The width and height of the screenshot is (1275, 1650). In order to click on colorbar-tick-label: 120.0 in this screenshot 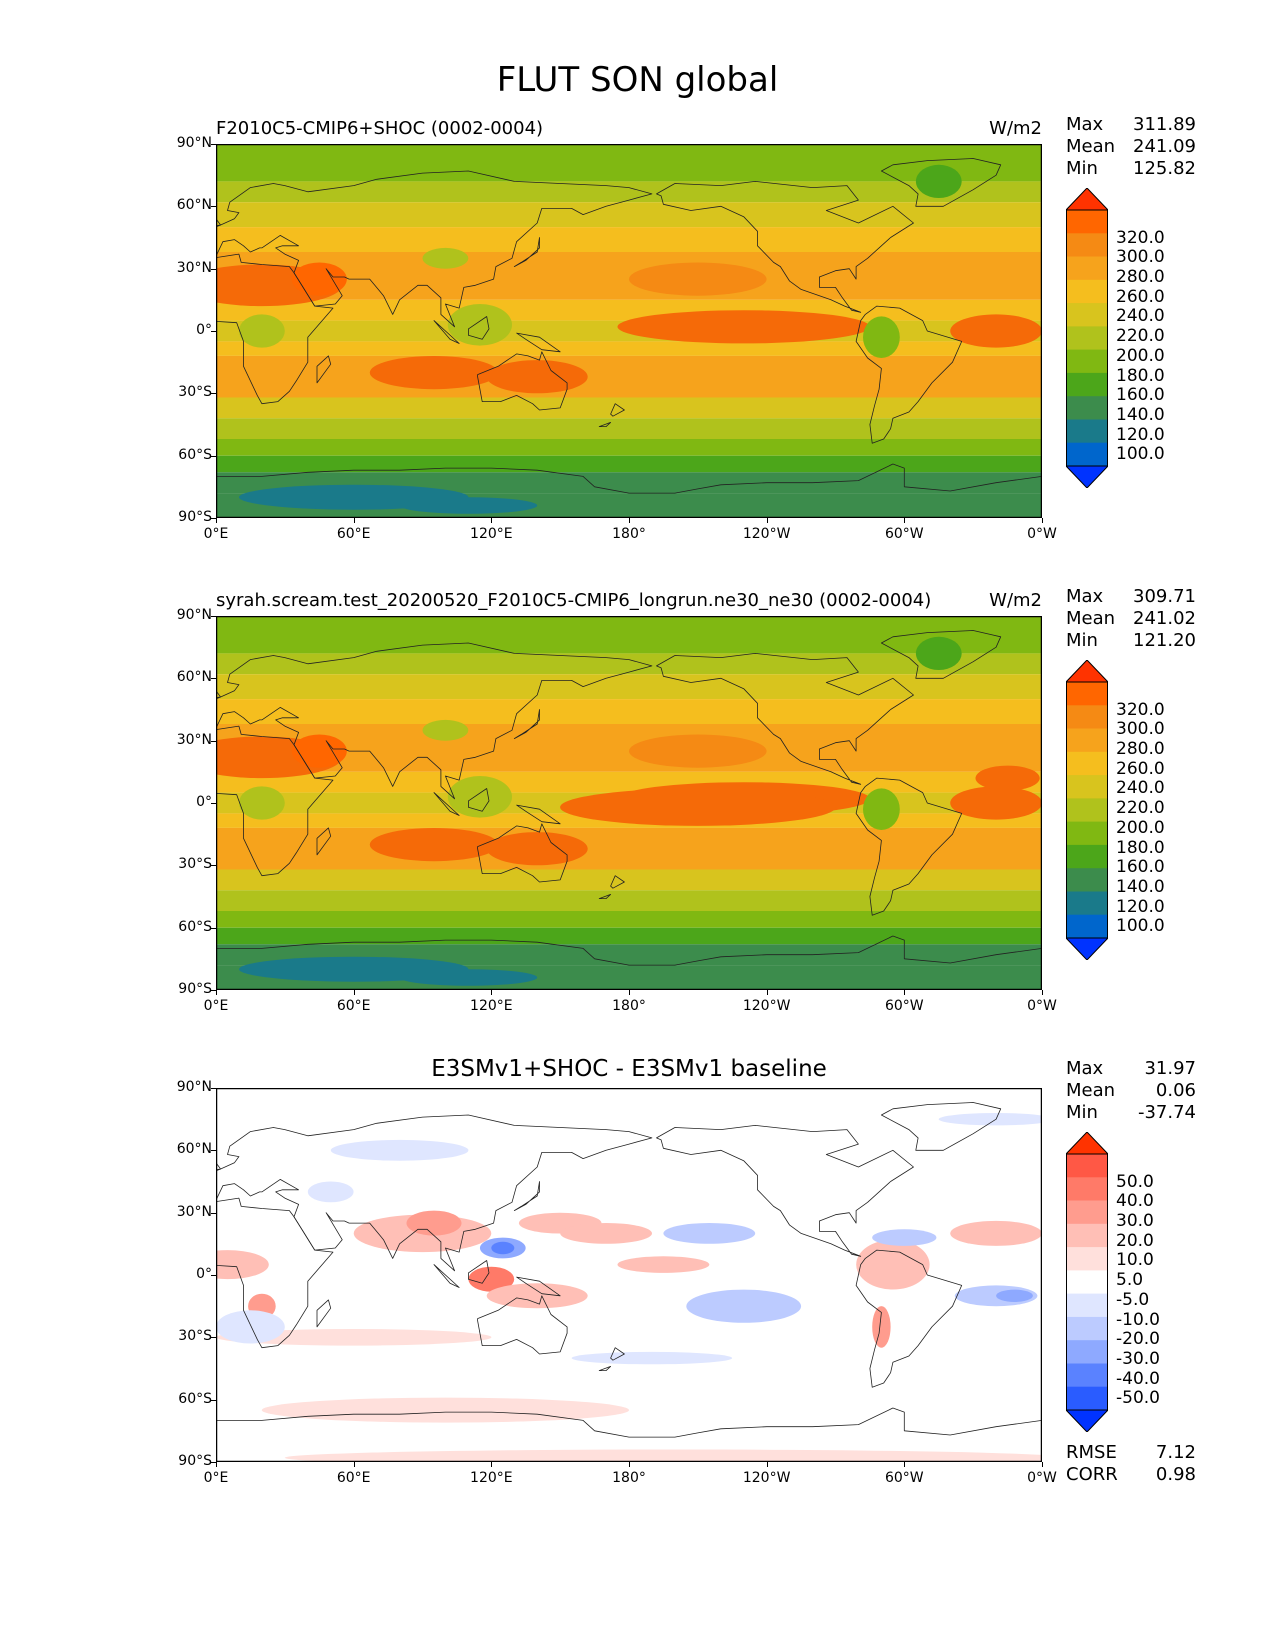, I will do `click(1140, 906)`.